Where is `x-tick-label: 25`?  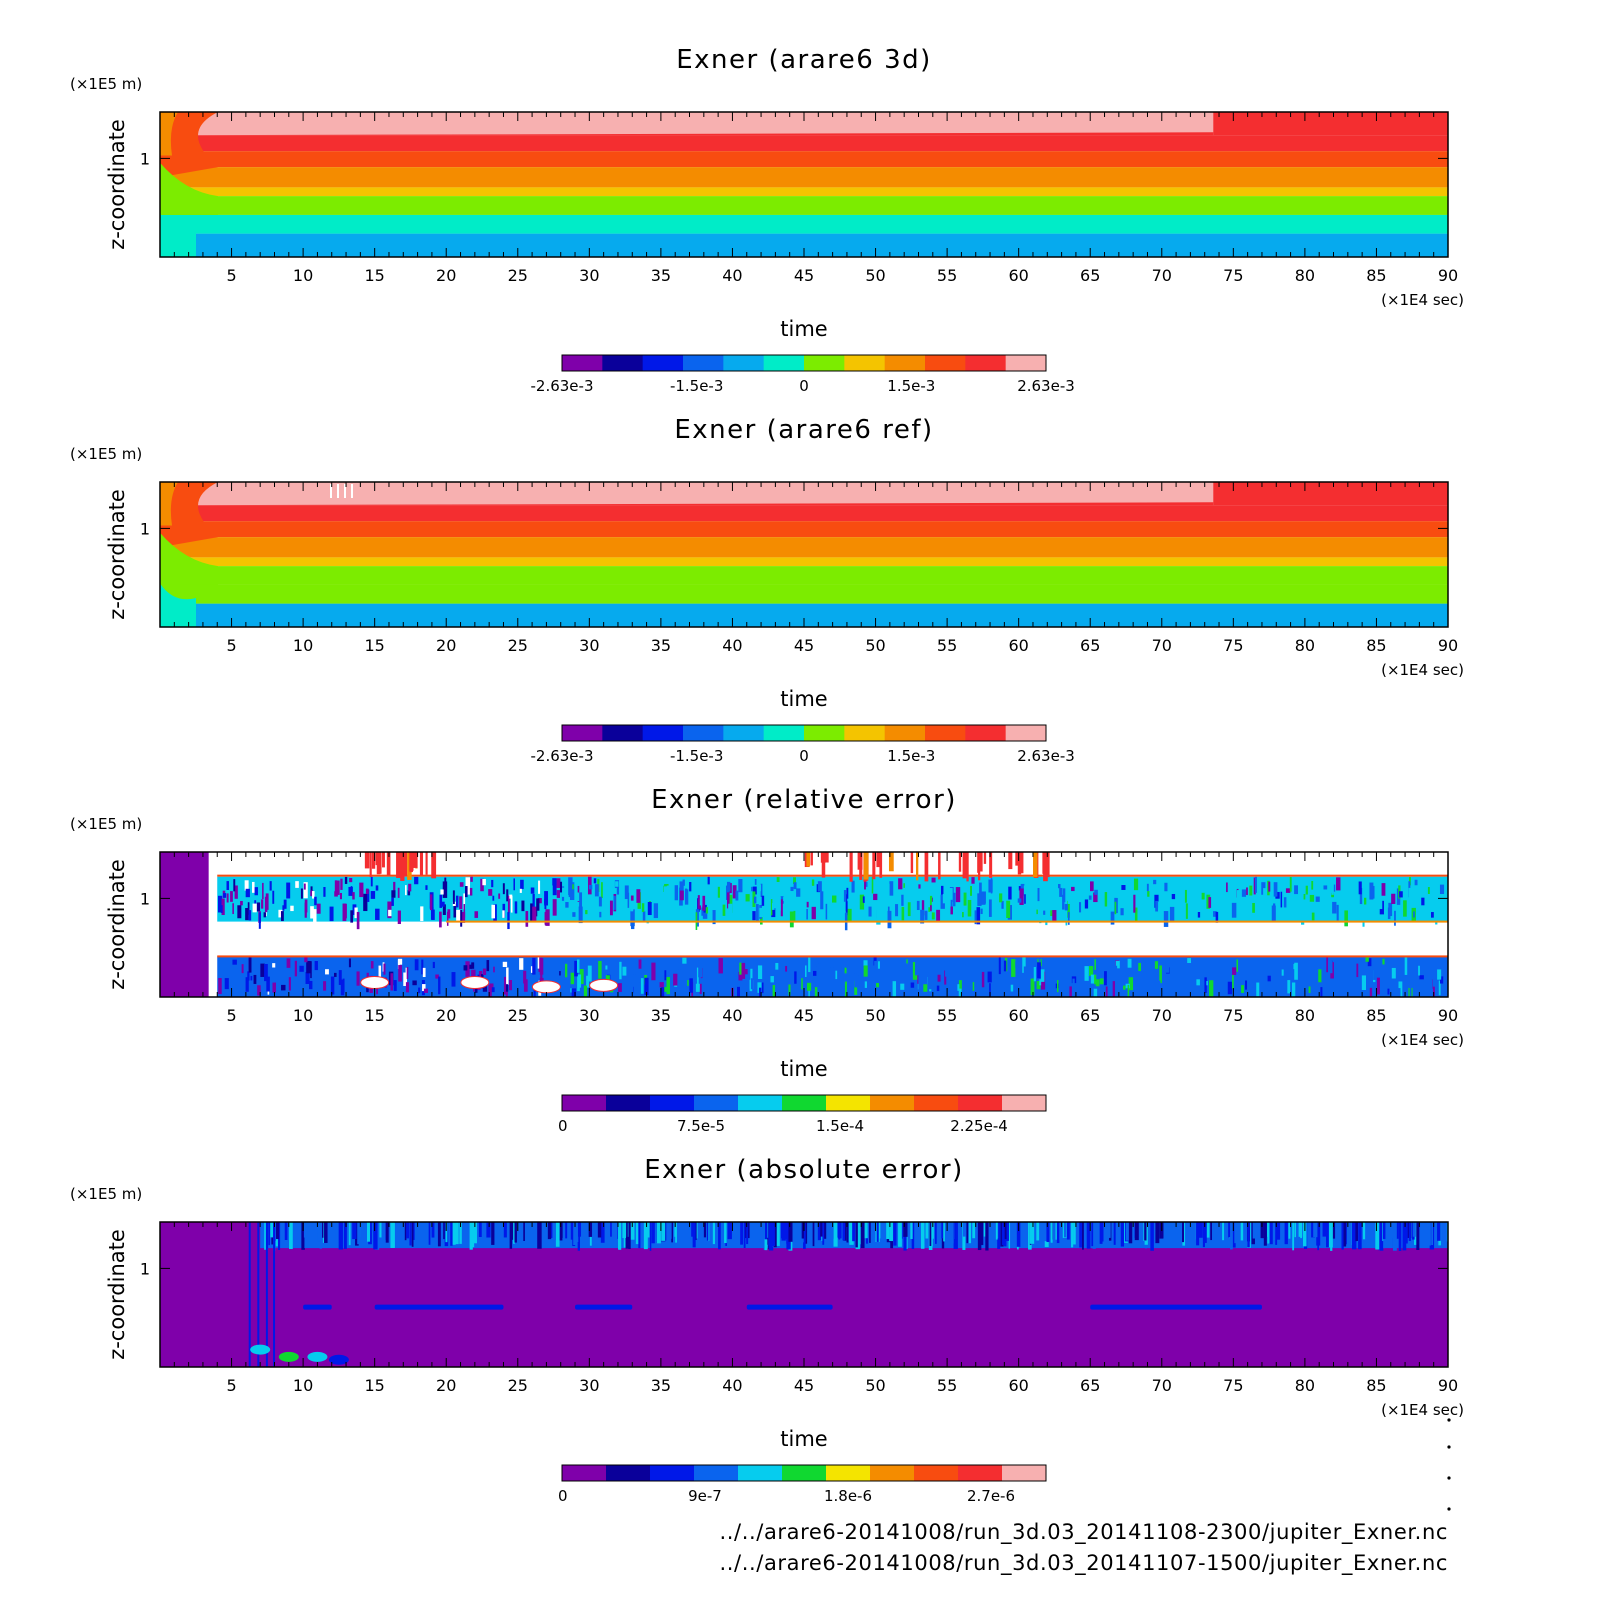
x-tick-label: 25 is located at coordinates (518, 1385).